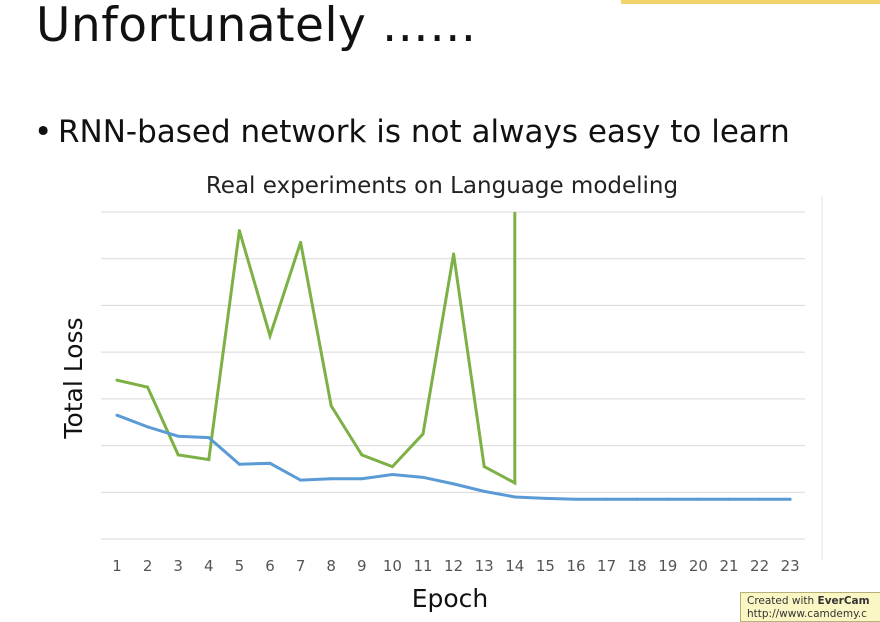  I want to click on watermark-url: http://www.camdemy.c, so click(807, 614).